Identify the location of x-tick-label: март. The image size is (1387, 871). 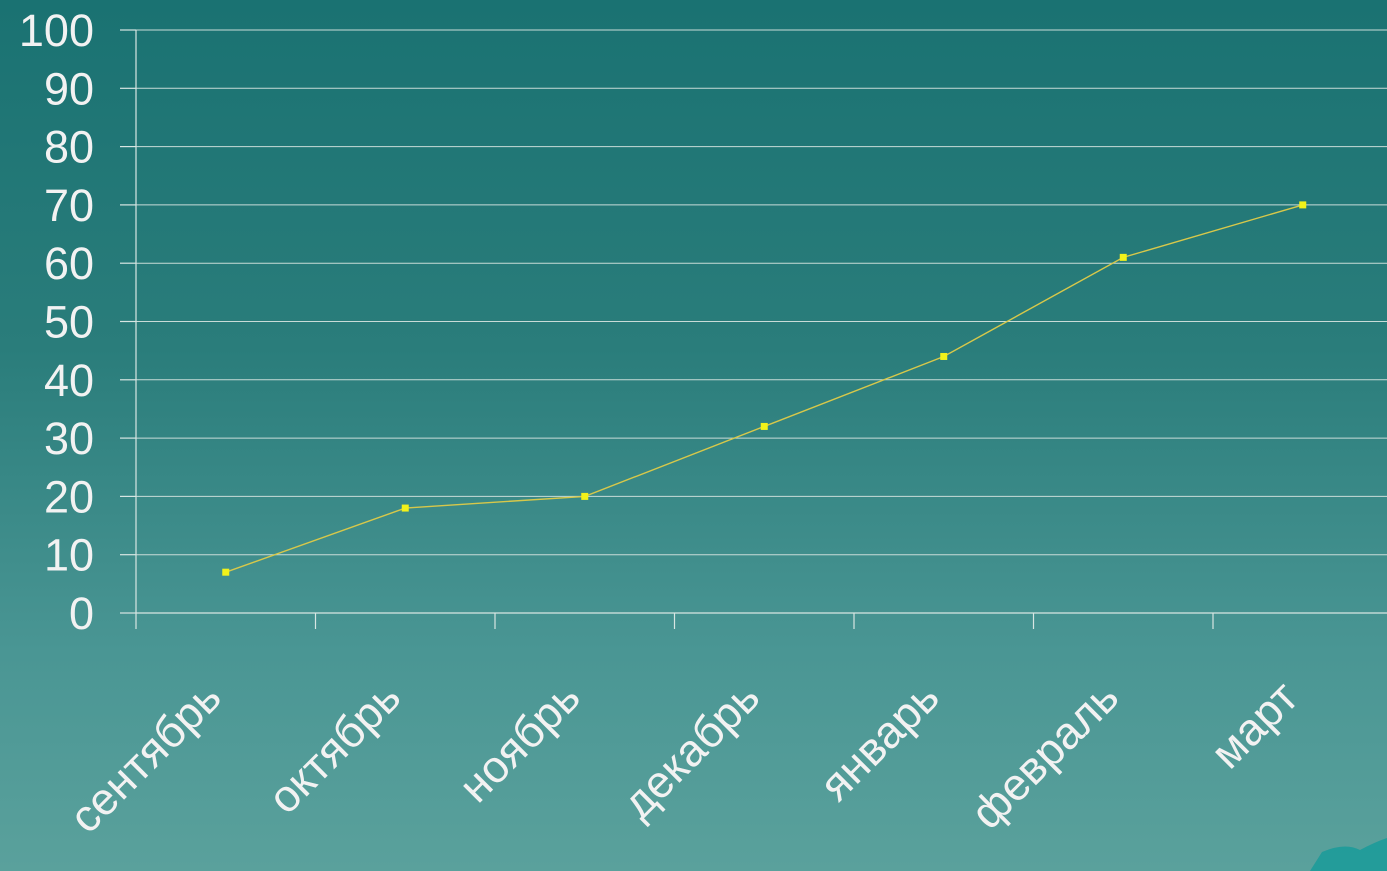
(1254, 724).